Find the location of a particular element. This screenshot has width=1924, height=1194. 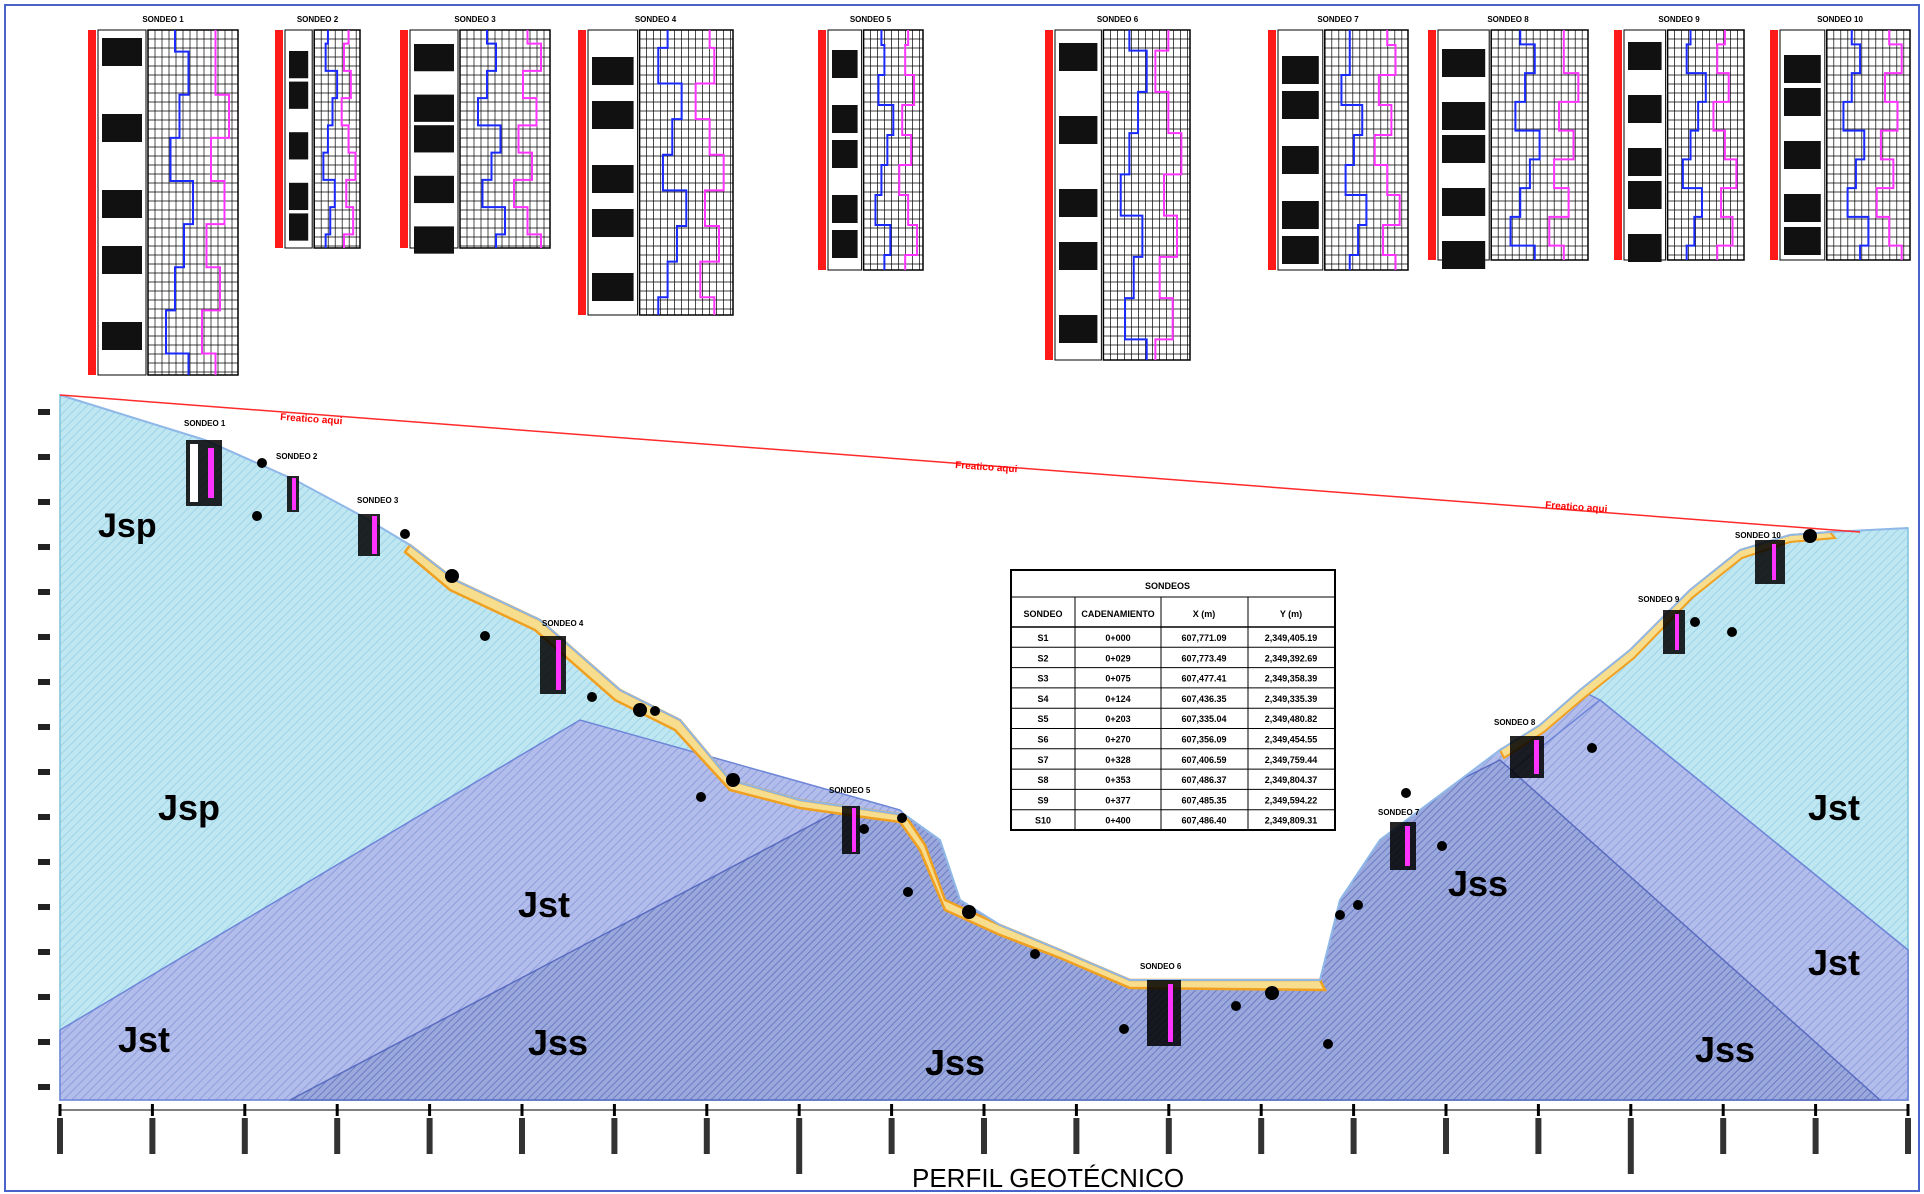

table-cell: S5 is located at coordinates (1042, 719).